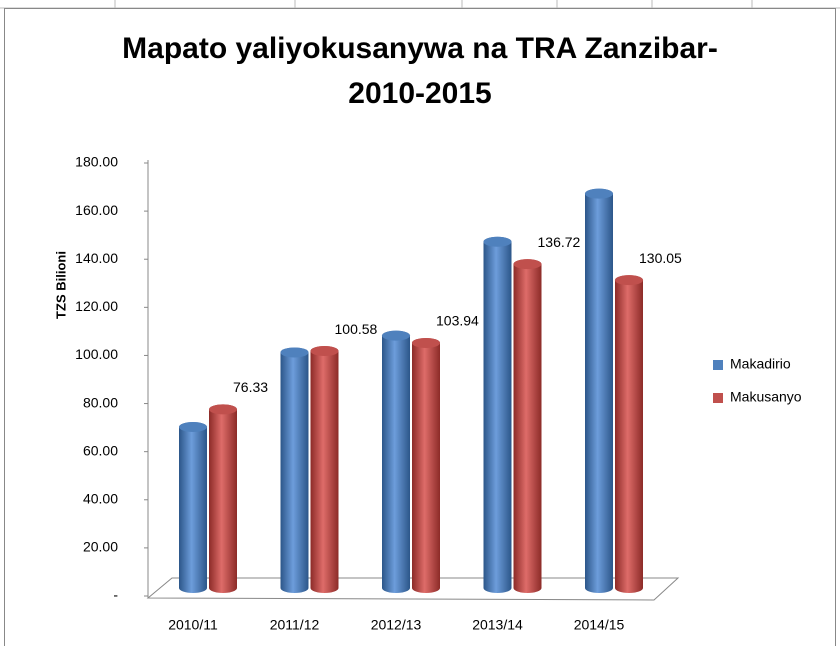  What do you see at coordinates (100, 402) in the screenshot?
I see `y-tick-label: 80.00` at bounding box center [100, 402].